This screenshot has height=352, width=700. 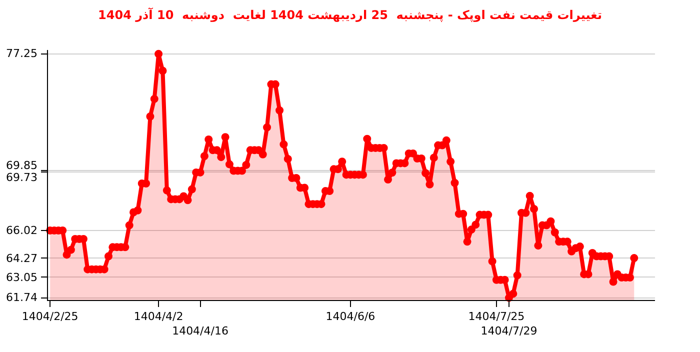 I want to click on y-tick-label: 61.74, so click(x=22, y=297).